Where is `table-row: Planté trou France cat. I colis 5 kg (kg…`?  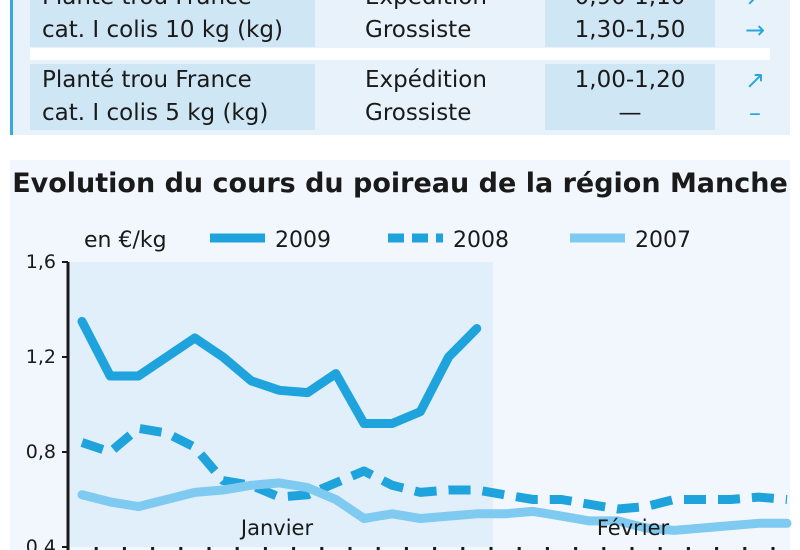
table-row: Planté trou France cat. I colis 5 kg (kg… is located at coordinates (400, 99).